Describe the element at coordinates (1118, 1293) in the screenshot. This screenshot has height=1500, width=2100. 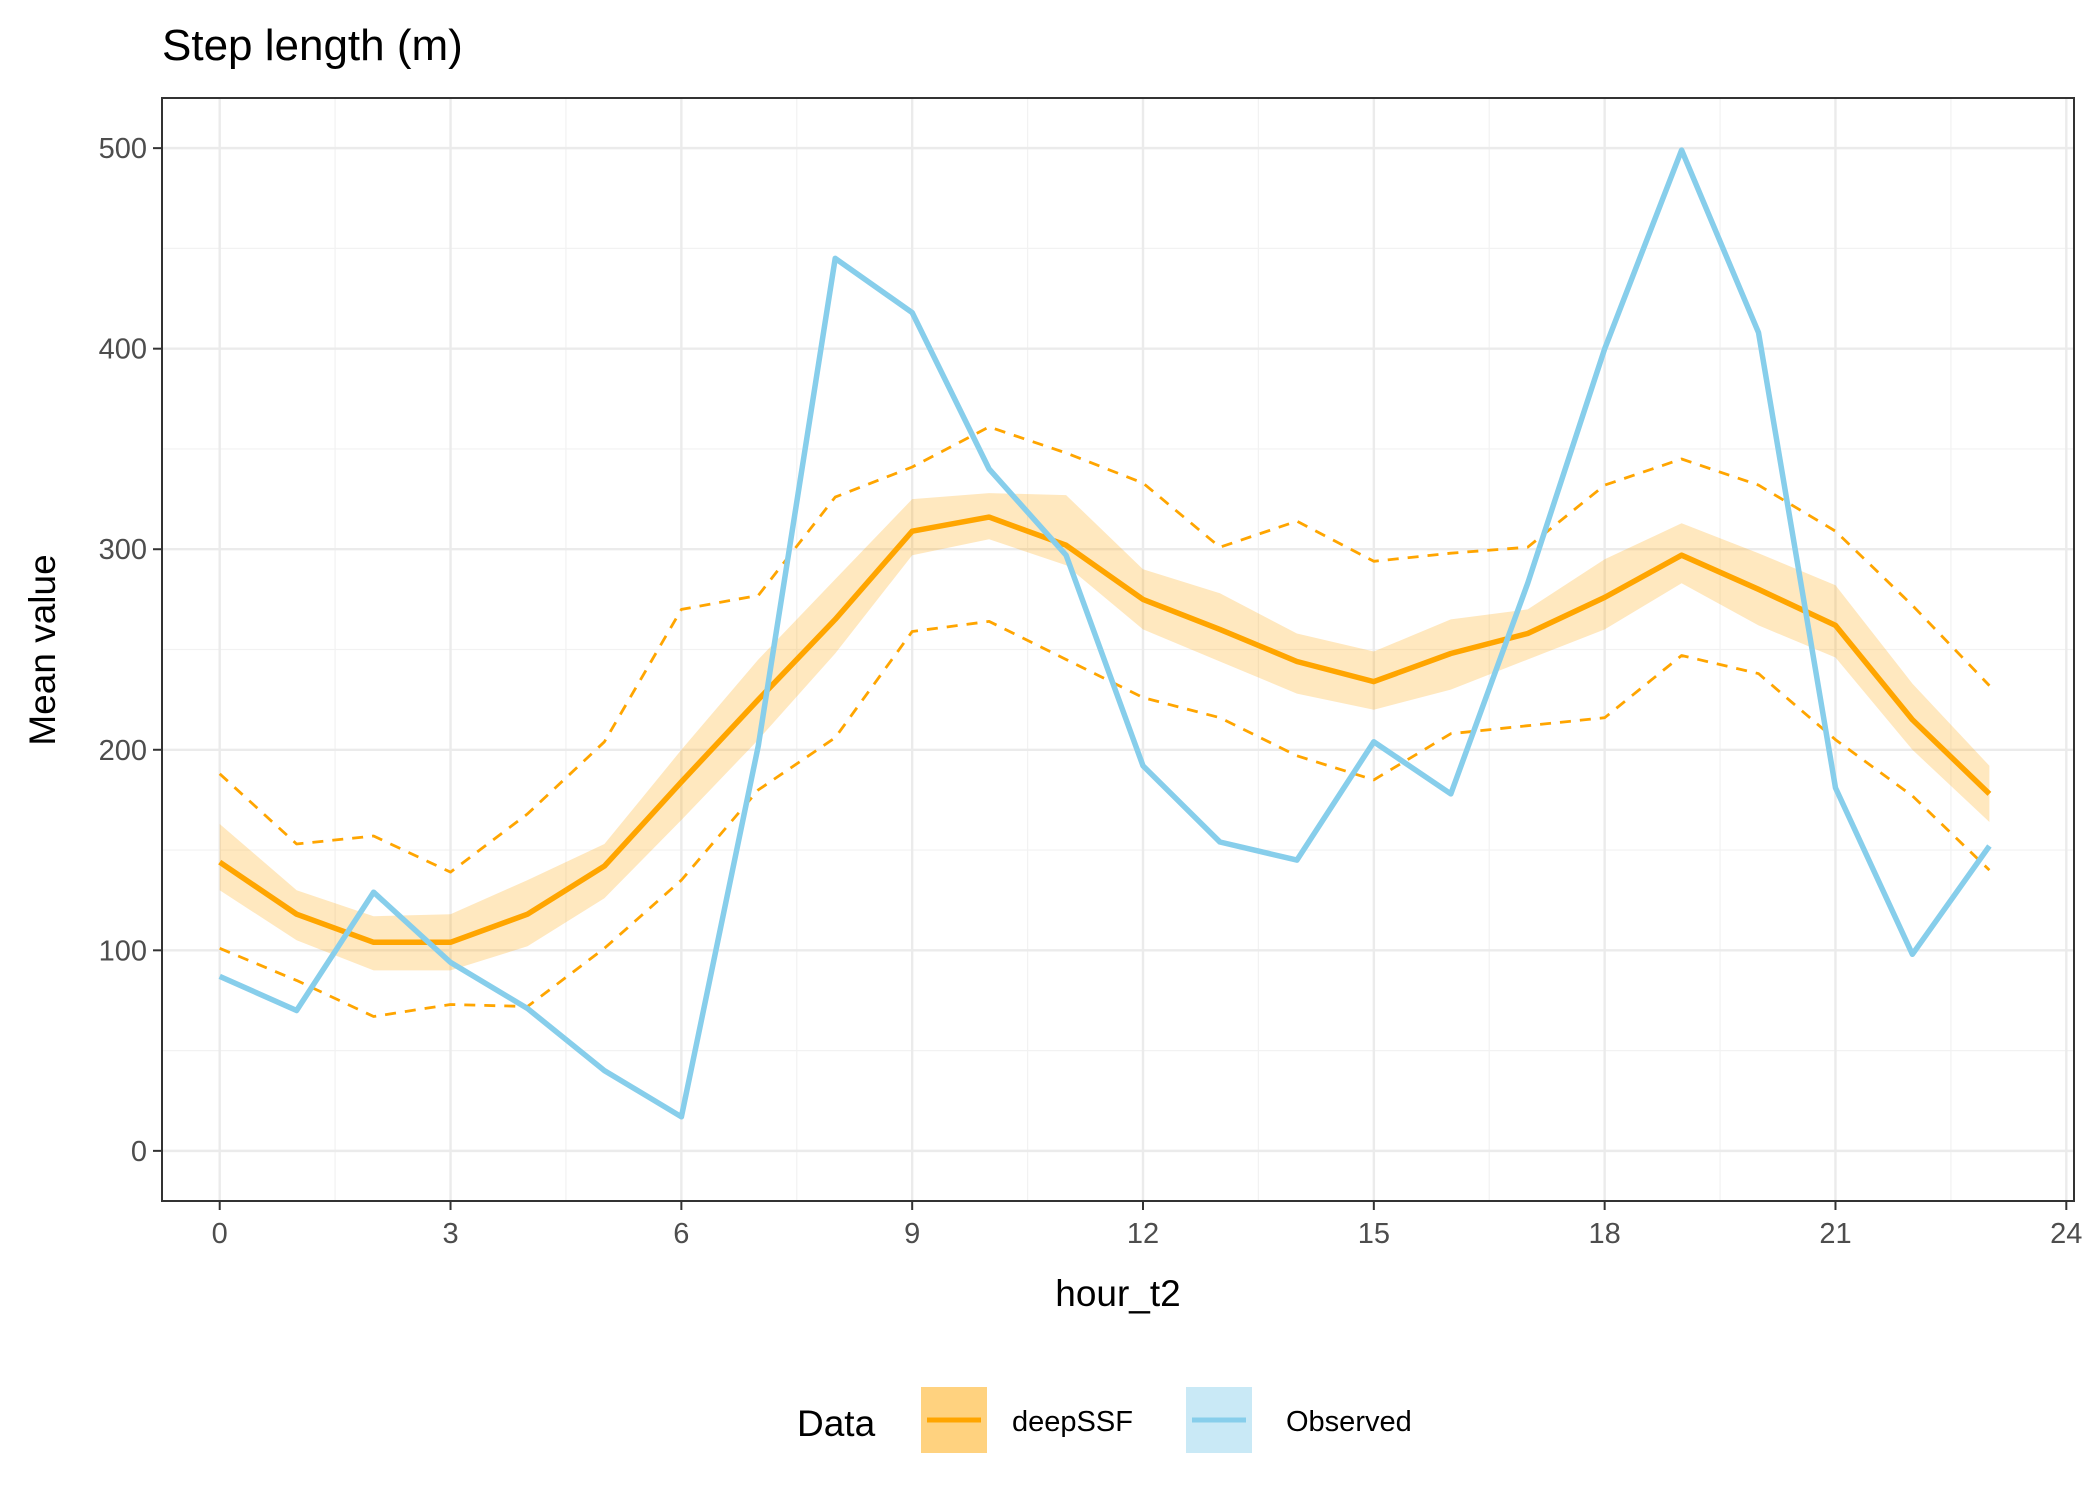
I see `x-axis-title: hour_t2` at that location.